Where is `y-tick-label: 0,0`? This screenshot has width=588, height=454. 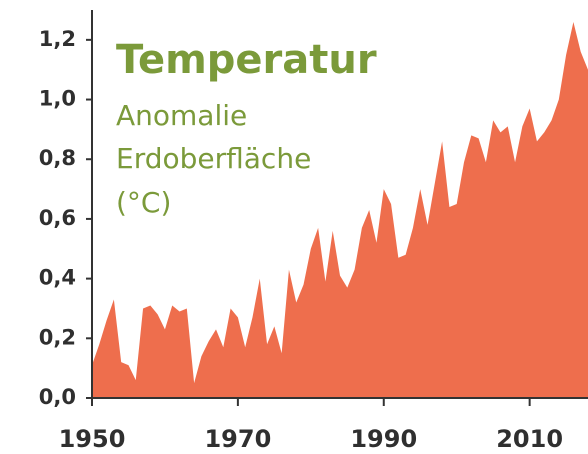 y-tick-label: 0,0 is located at coordinates (57, 397).